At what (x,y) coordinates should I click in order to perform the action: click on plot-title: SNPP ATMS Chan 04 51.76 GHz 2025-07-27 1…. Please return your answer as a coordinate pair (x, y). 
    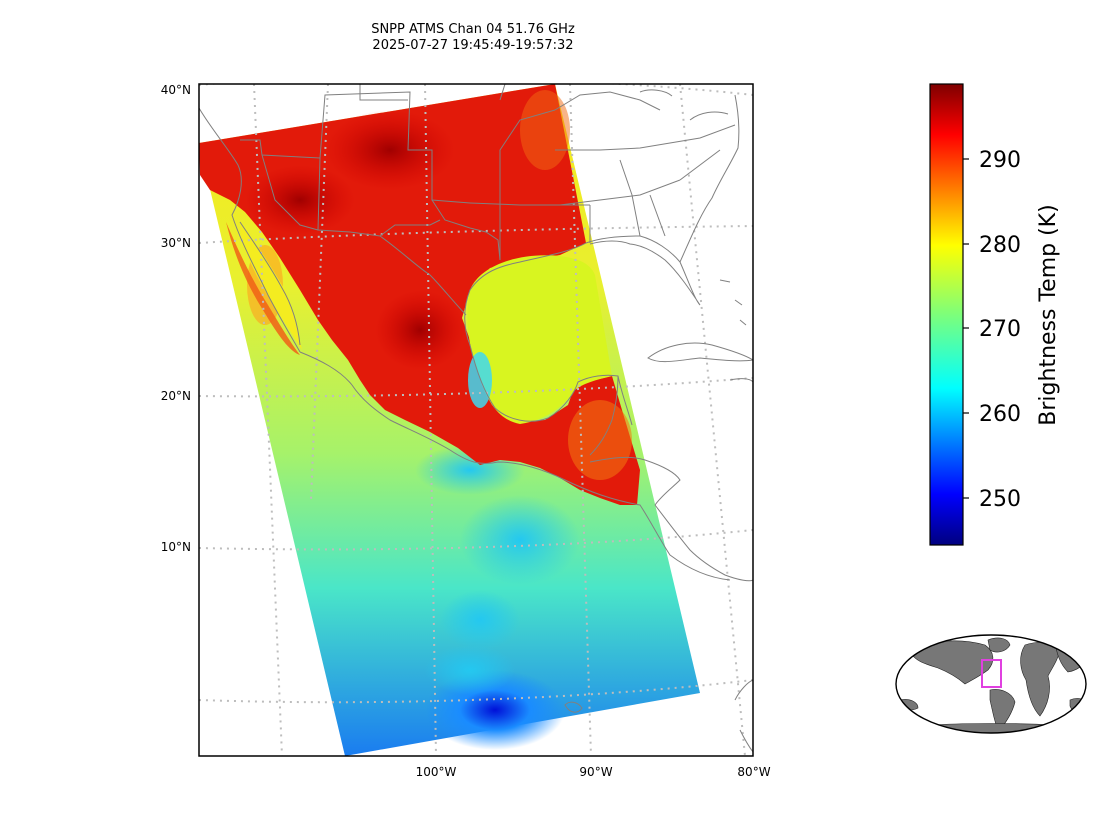
    Looking at the image, I should click on (473, 38).